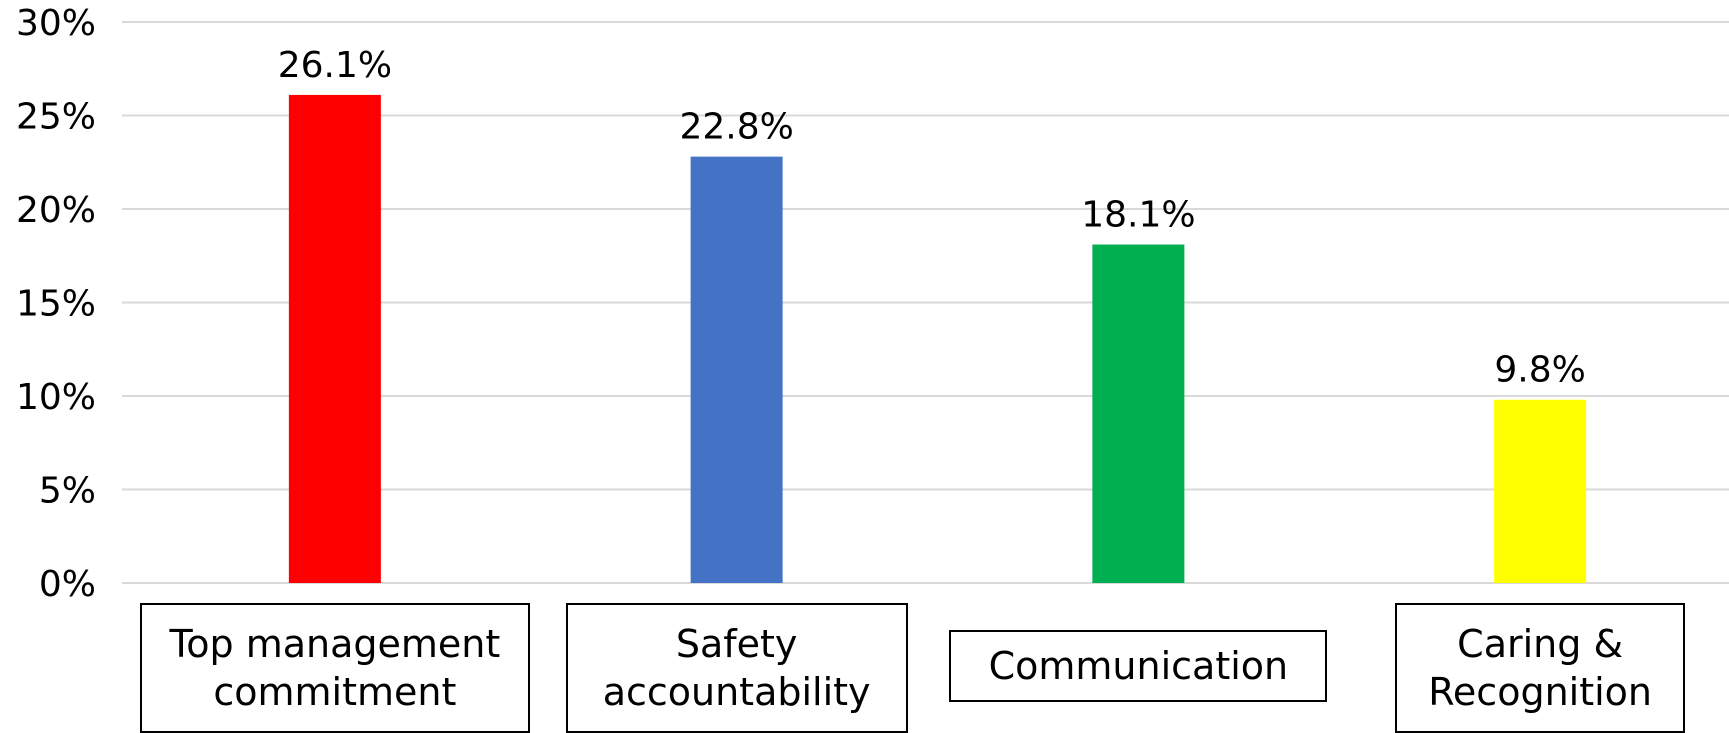 The image size is (1729, 733). I want to click on category-label: Caring & Recognition, so click(1540, 668).